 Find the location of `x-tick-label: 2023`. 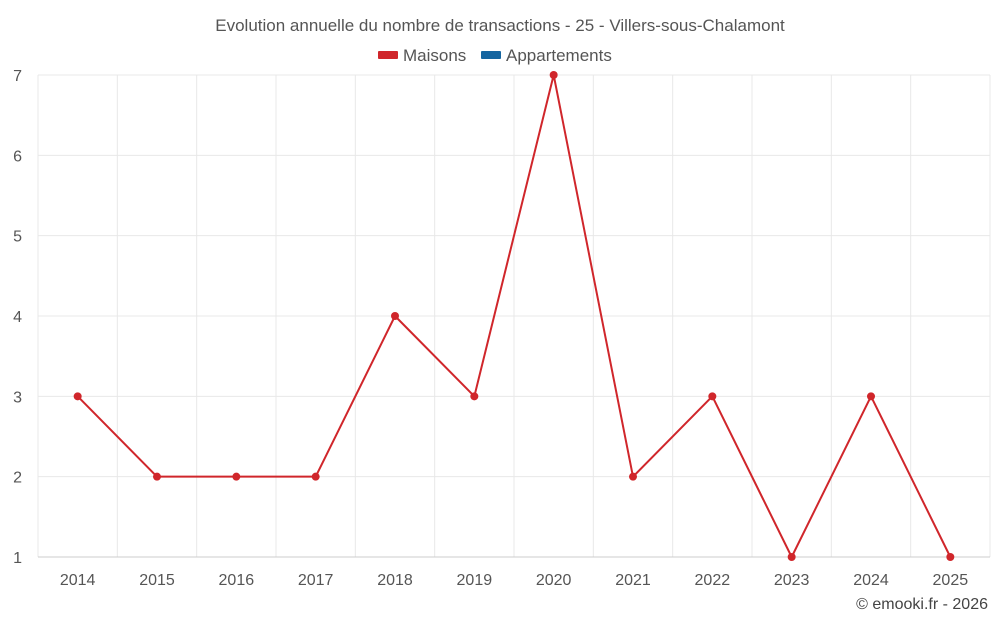

x-tick-label: 2023 is located at coordinates (792, 580).